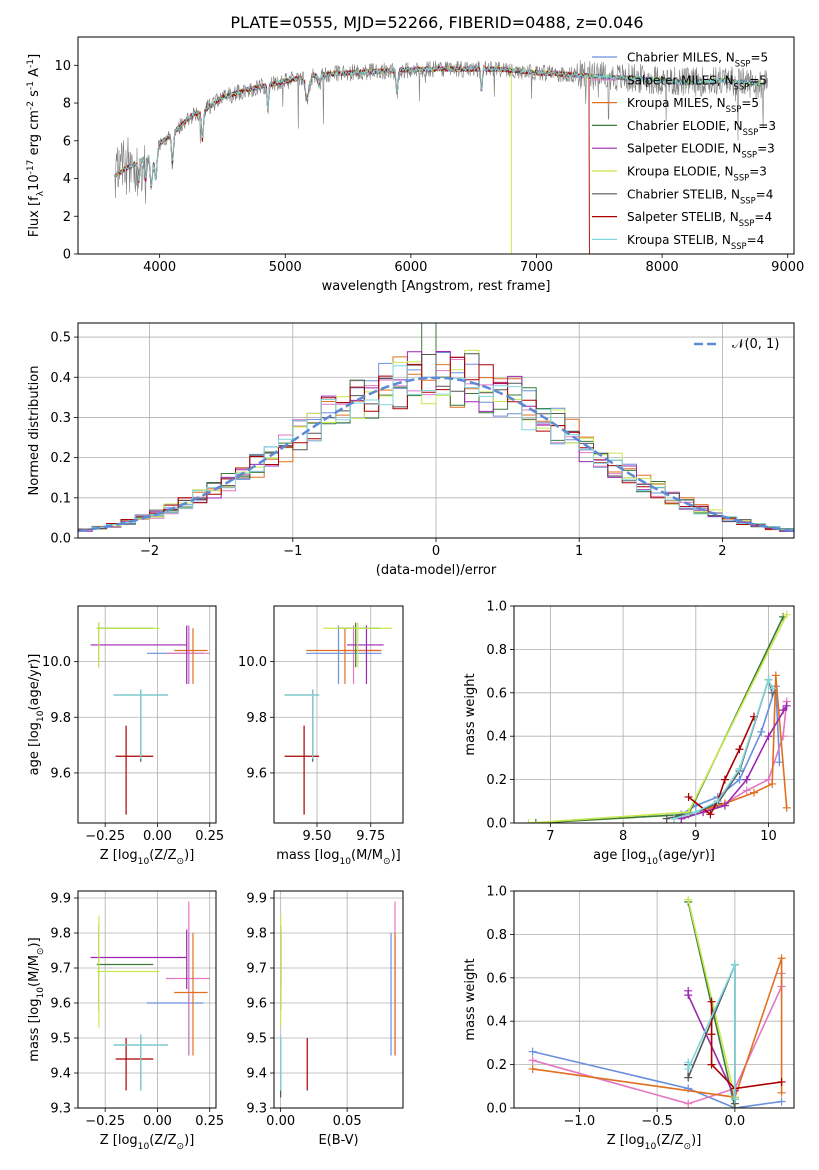 This screenshot has width=819, height=1170. I want to click on y-tick-label: 0.2, so click(60, 458).